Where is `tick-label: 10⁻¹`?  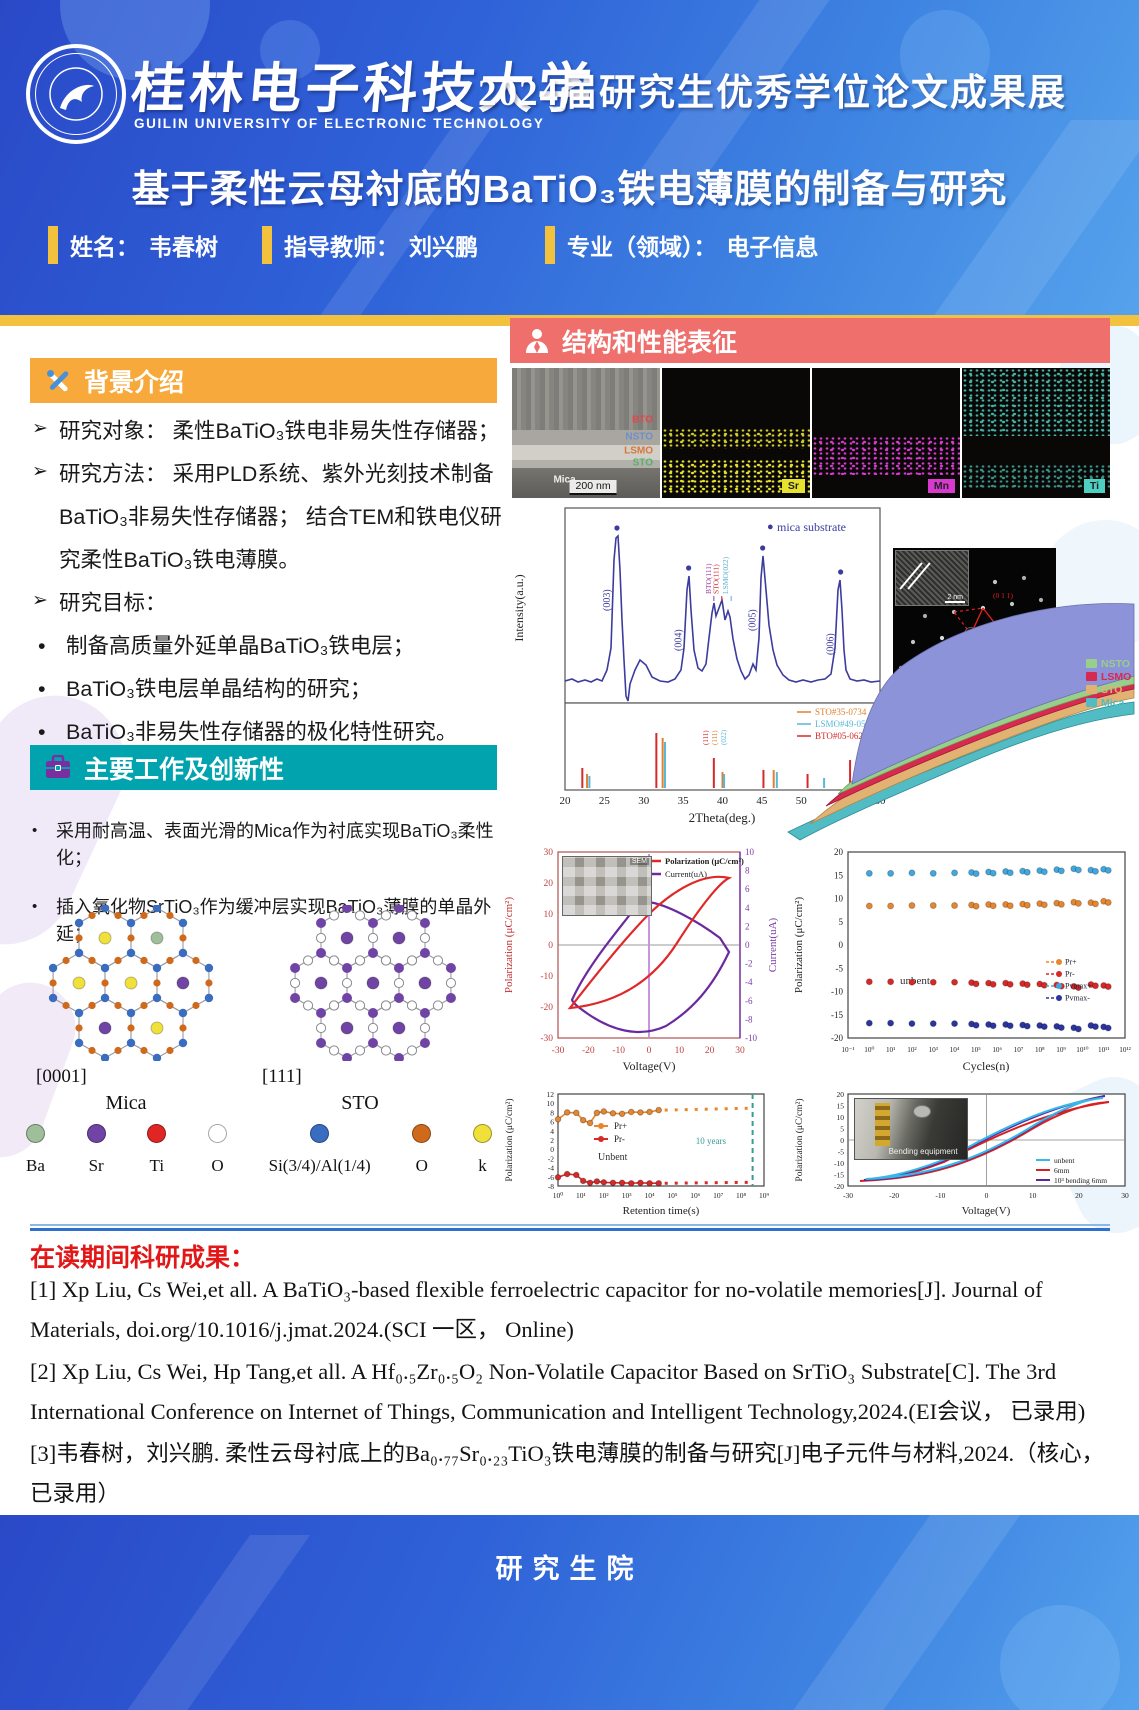 tick-label: 10⁻¹ is located at coordinates (847, 1050).